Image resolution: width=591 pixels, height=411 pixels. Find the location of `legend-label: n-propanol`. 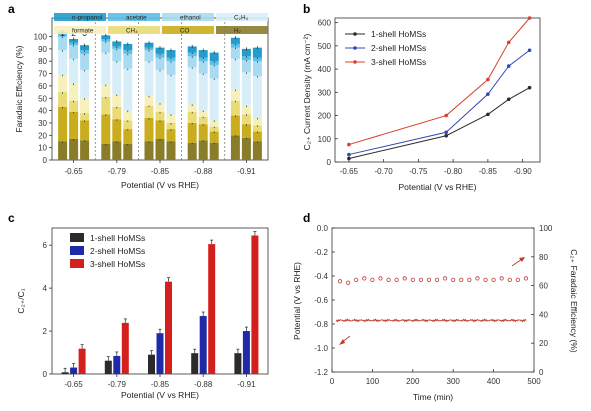

legend-label: n-propanol is located at coordinates (87, 18).